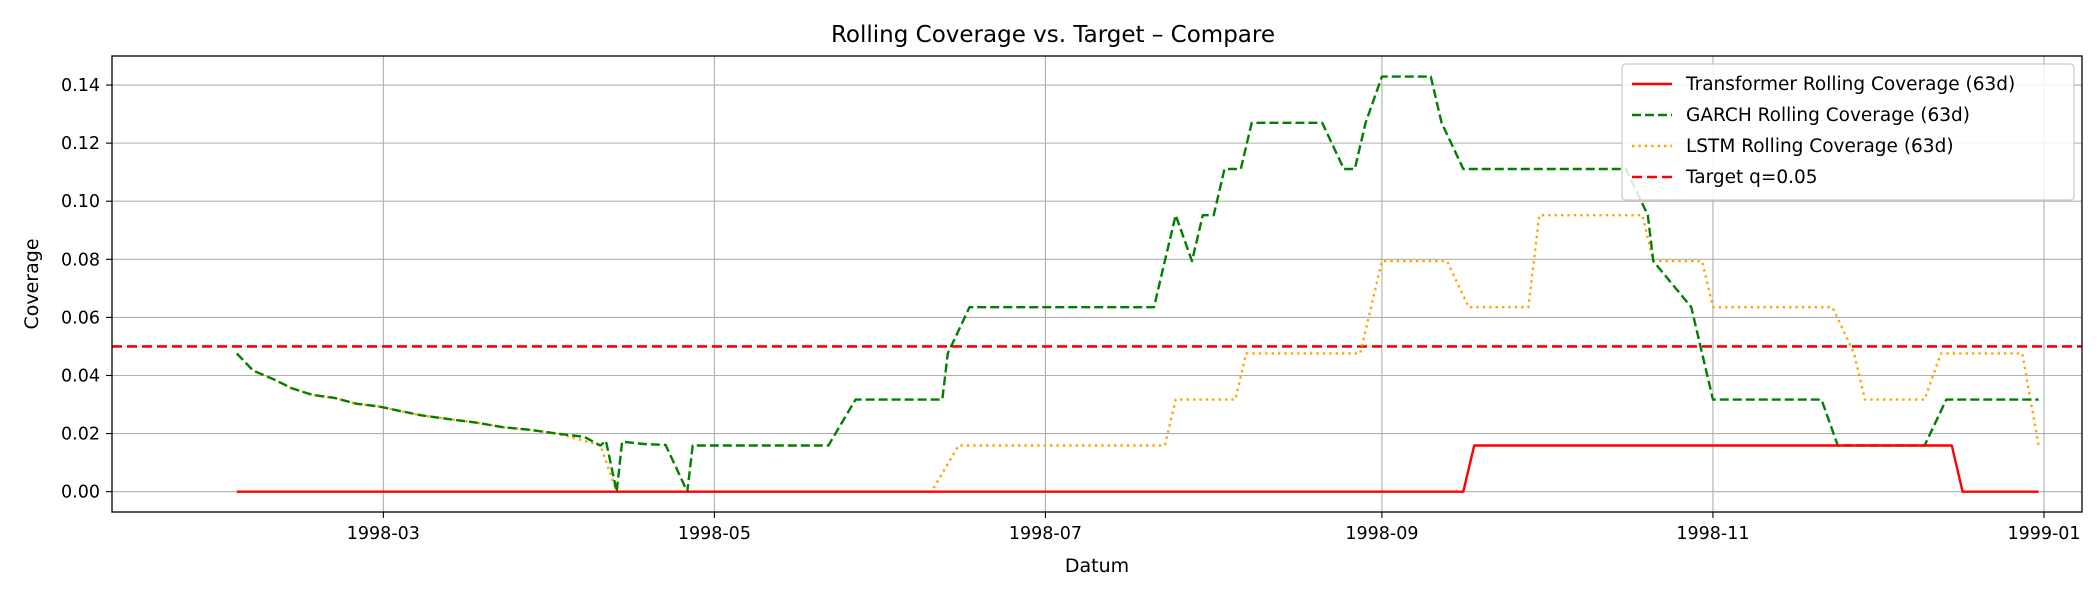 This screenshot has height=600, width=2100. I want to click on y-tick-label: 0.10, so click(80, 202).